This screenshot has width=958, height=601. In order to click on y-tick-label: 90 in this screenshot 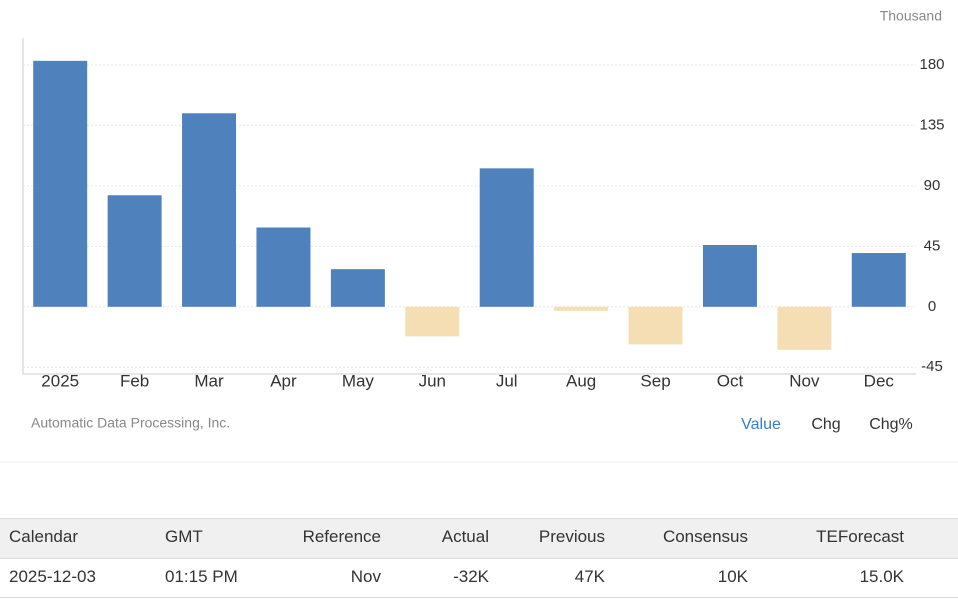, I will do `click(932, 185)`.